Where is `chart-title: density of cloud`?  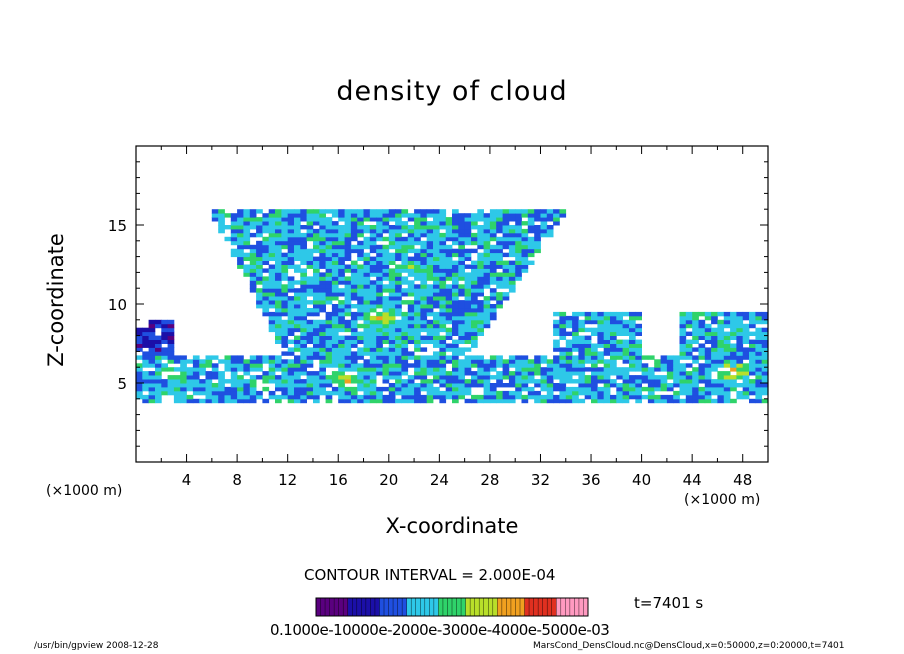 chart-title: density of cloud is located at coordinates (452, 91).